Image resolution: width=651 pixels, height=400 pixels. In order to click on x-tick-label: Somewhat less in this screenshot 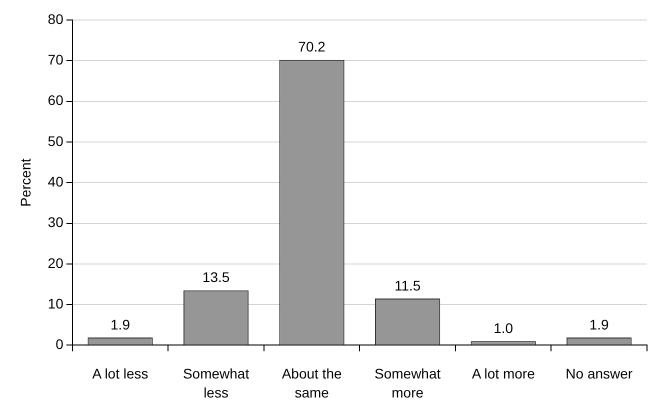, I will do `click(216, 383)`.